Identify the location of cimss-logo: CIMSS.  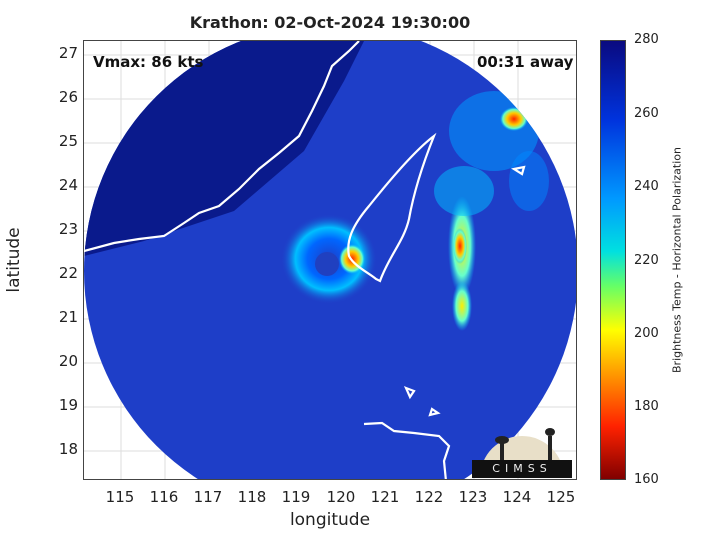
(522, 444).